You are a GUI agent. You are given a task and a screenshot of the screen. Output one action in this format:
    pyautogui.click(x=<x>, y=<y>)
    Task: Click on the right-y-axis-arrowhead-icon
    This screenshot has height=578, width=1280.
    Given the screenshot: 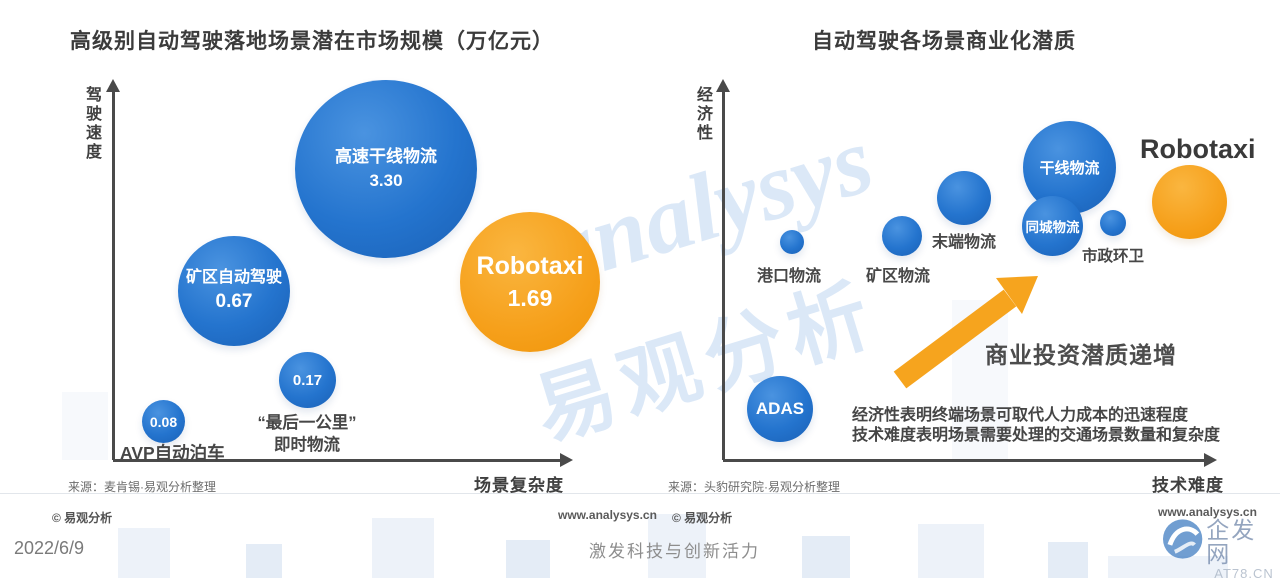 What is the action you would take?
    pyautogui.click(x=723, y=85)
    